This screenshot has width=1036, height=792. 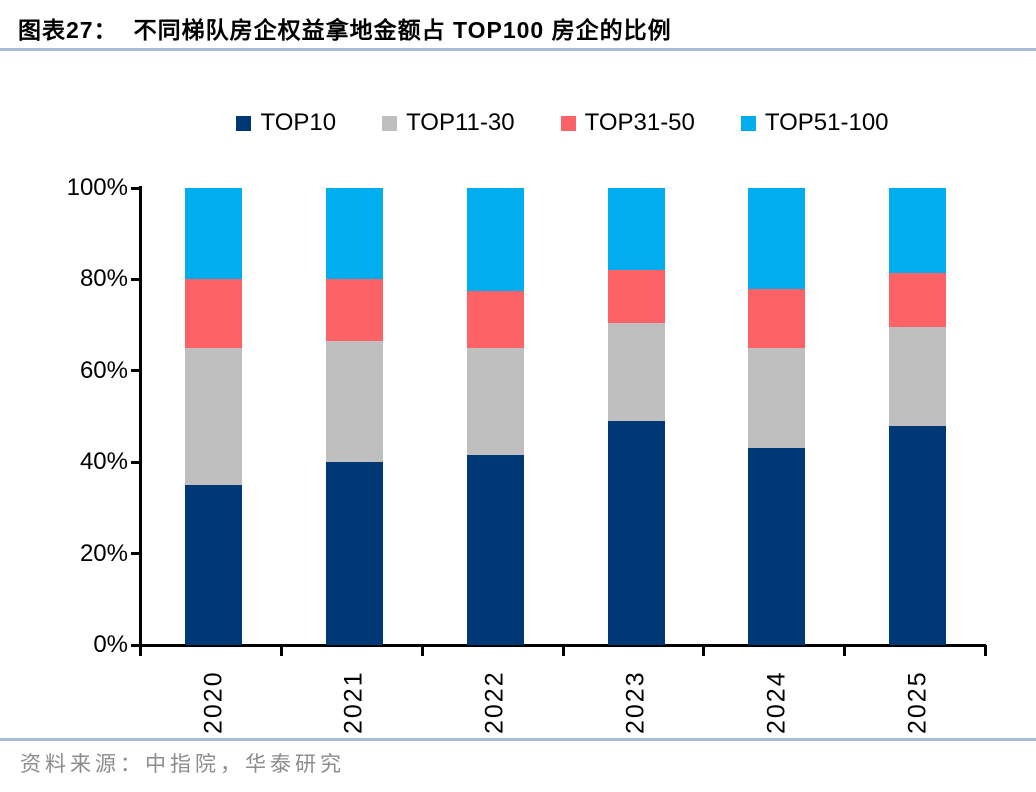 I want to click on legend-label: TOP51-100, so click(x=826, y=122).